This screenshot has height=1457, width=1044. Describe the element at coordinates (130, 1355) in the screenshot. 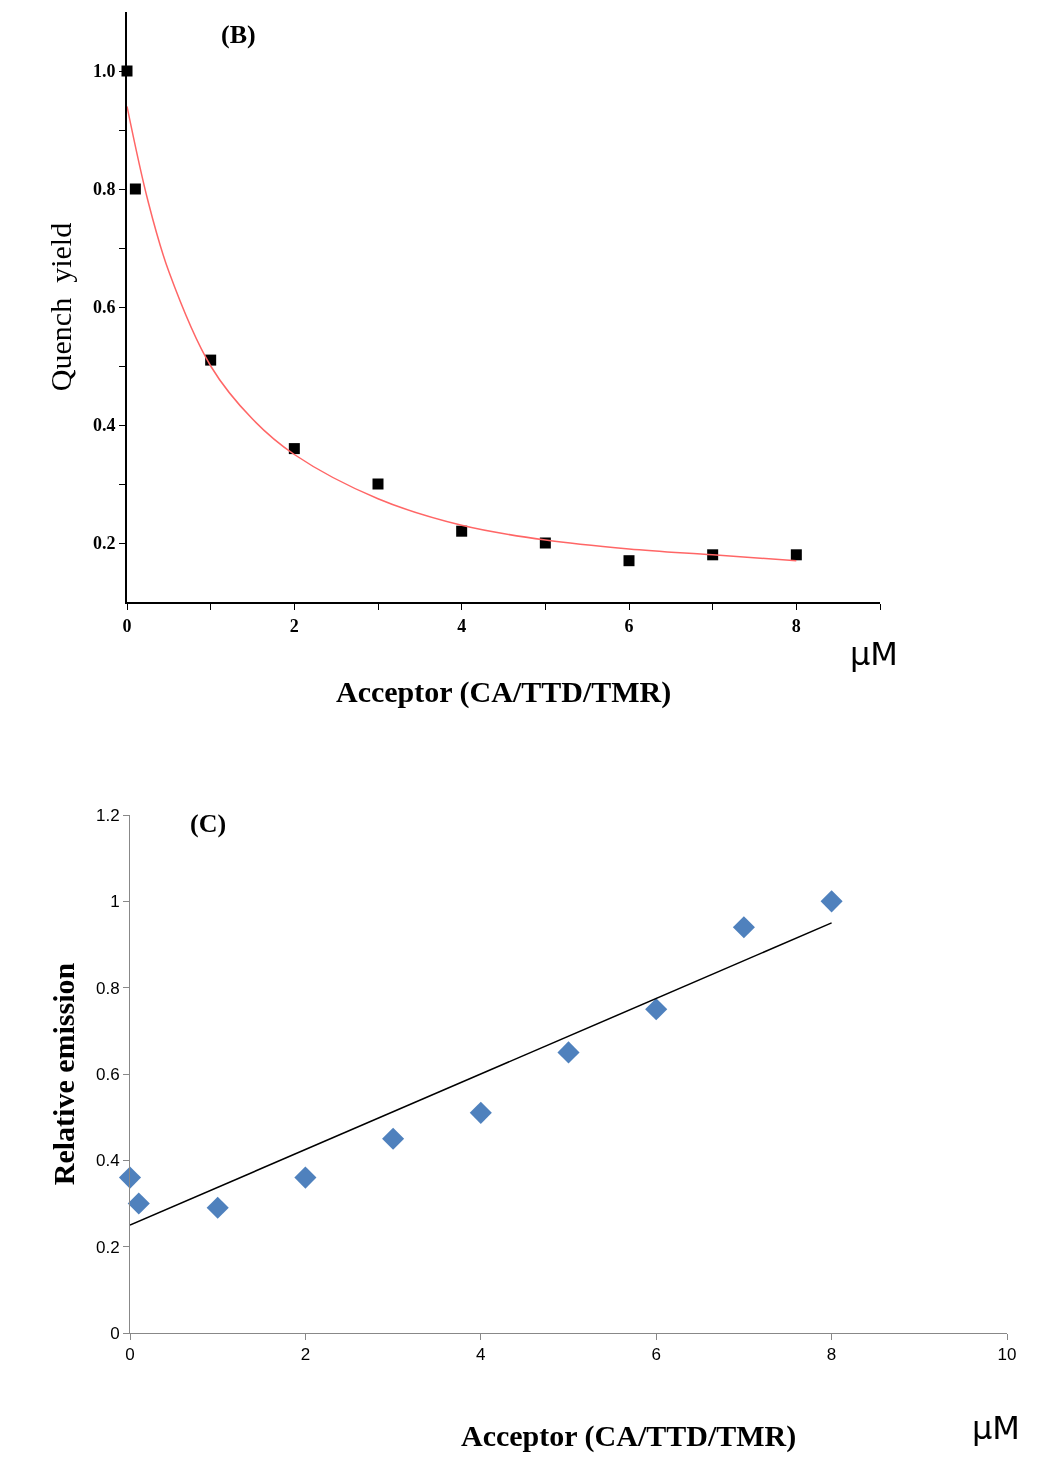

I see `x-tick-label: 0` at that location.